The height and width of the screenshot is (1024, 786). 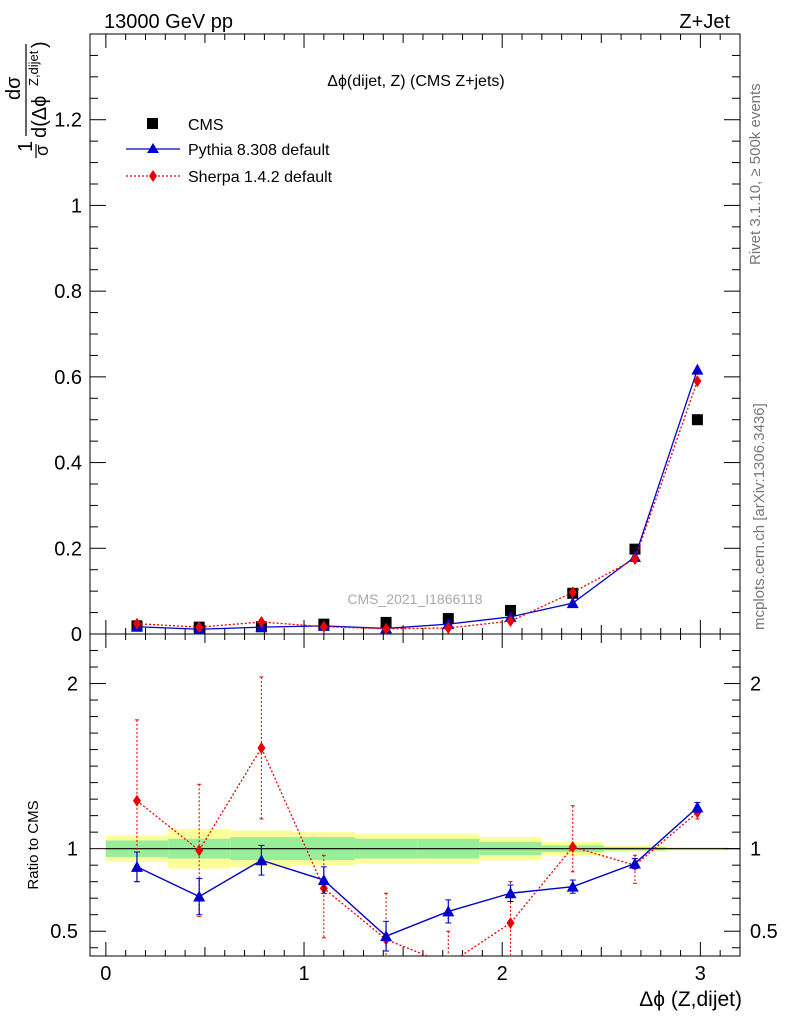 I want to click on x-tick-label: 3, so click(x=700, y=974).